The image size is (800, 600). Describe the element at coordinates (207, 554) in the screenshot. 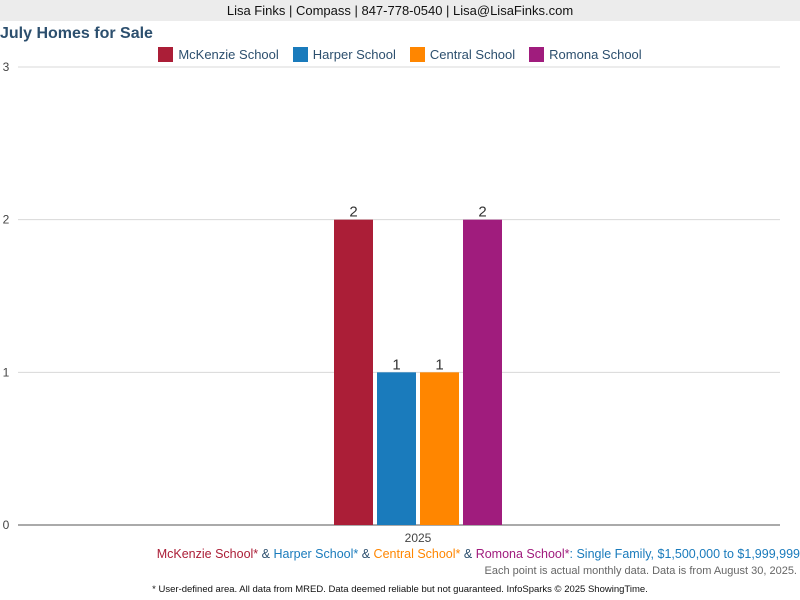

I see `series-description-part: McKenzie School*` at that location.